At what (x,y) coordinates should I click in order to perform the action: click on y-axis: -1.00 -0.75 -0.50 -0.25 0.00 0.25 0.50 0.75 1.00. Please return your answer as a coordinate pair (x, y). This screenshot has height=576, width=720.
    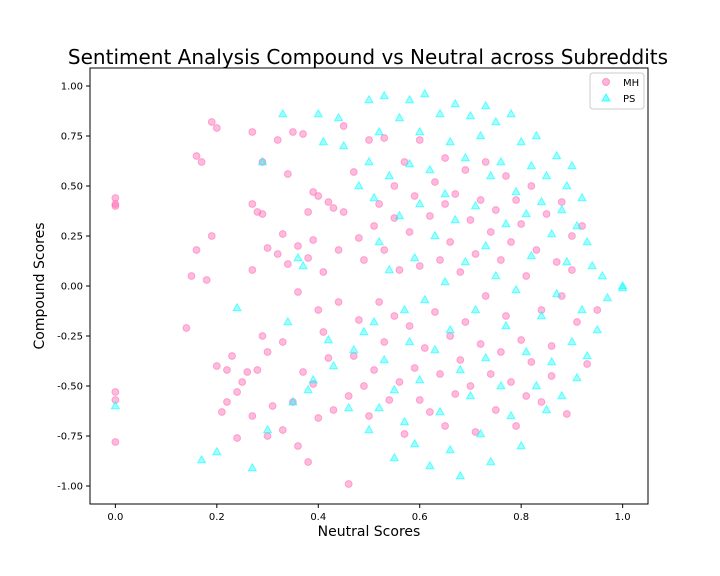
    Looking at the image, I should click on (73, 287).